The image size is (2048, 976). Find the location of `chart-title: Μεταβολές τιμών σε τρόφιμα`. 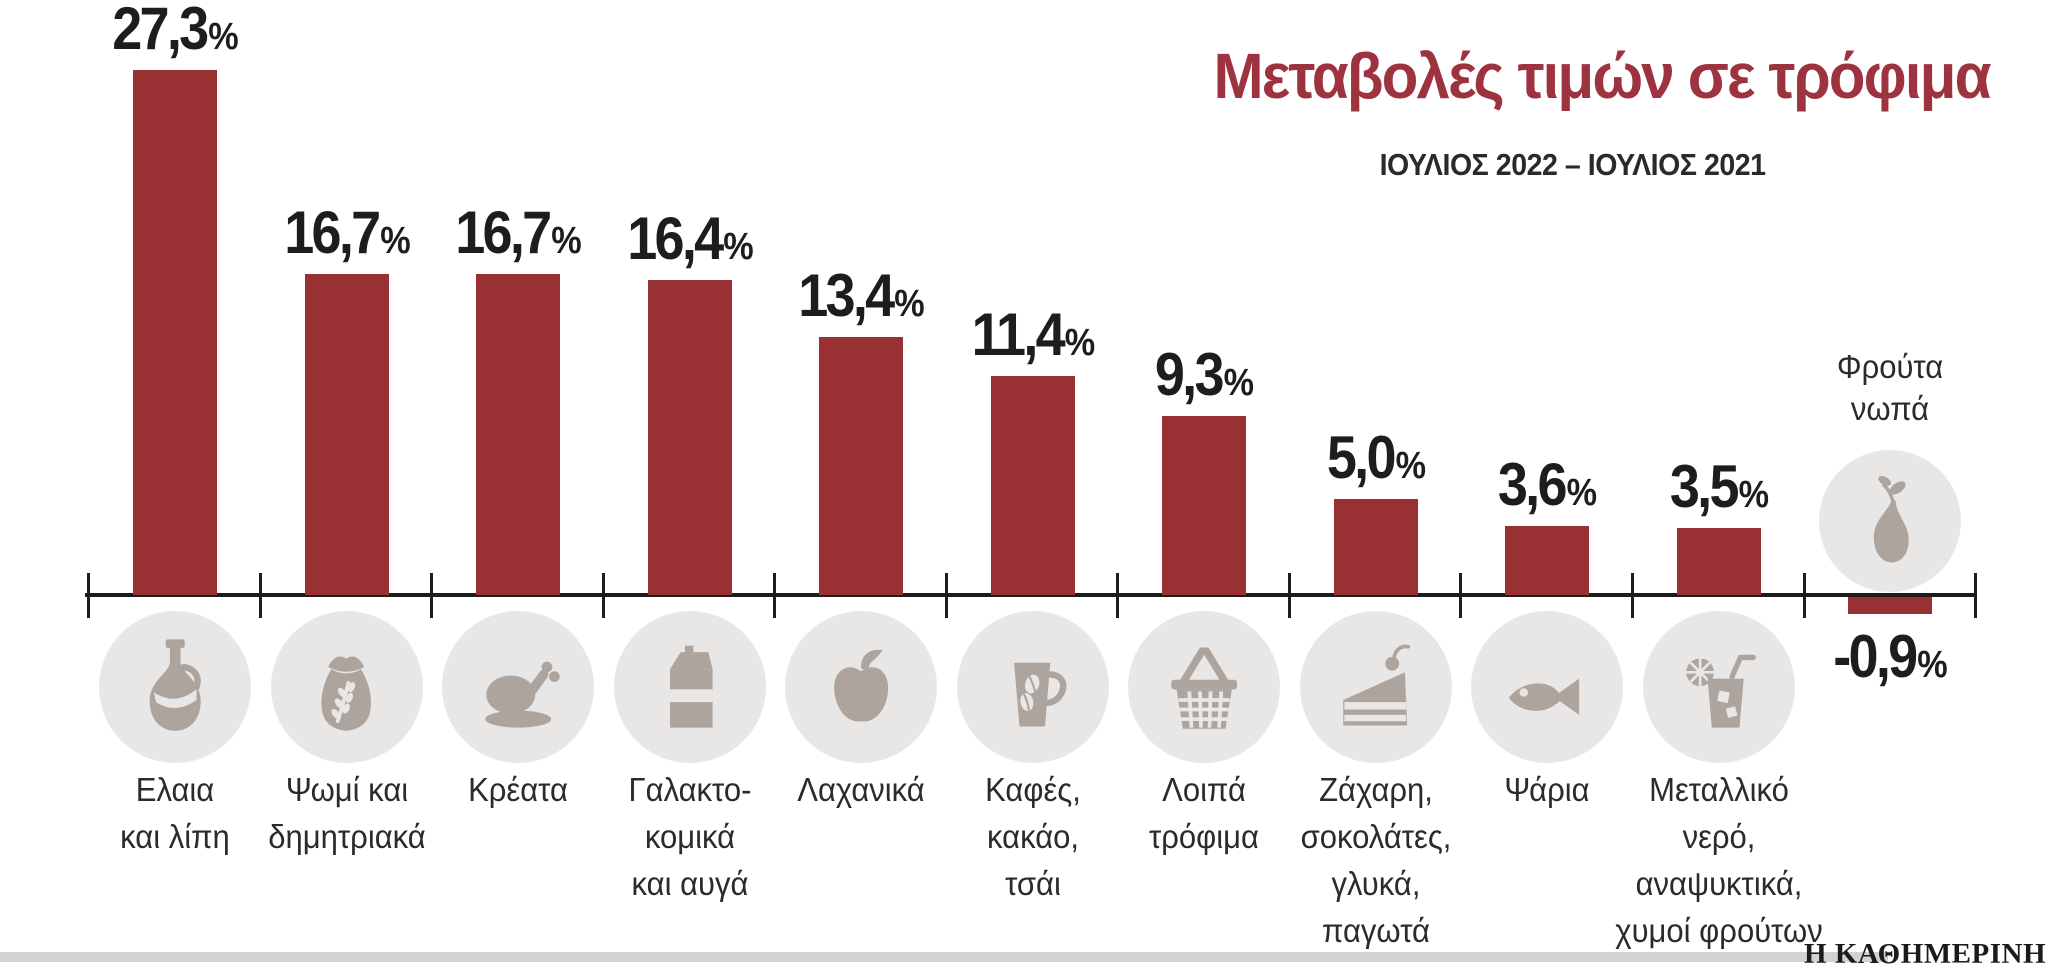

chart-title: Μεταβολές τιμών σε τρόφιμα is located at coordinates (1602, 76).